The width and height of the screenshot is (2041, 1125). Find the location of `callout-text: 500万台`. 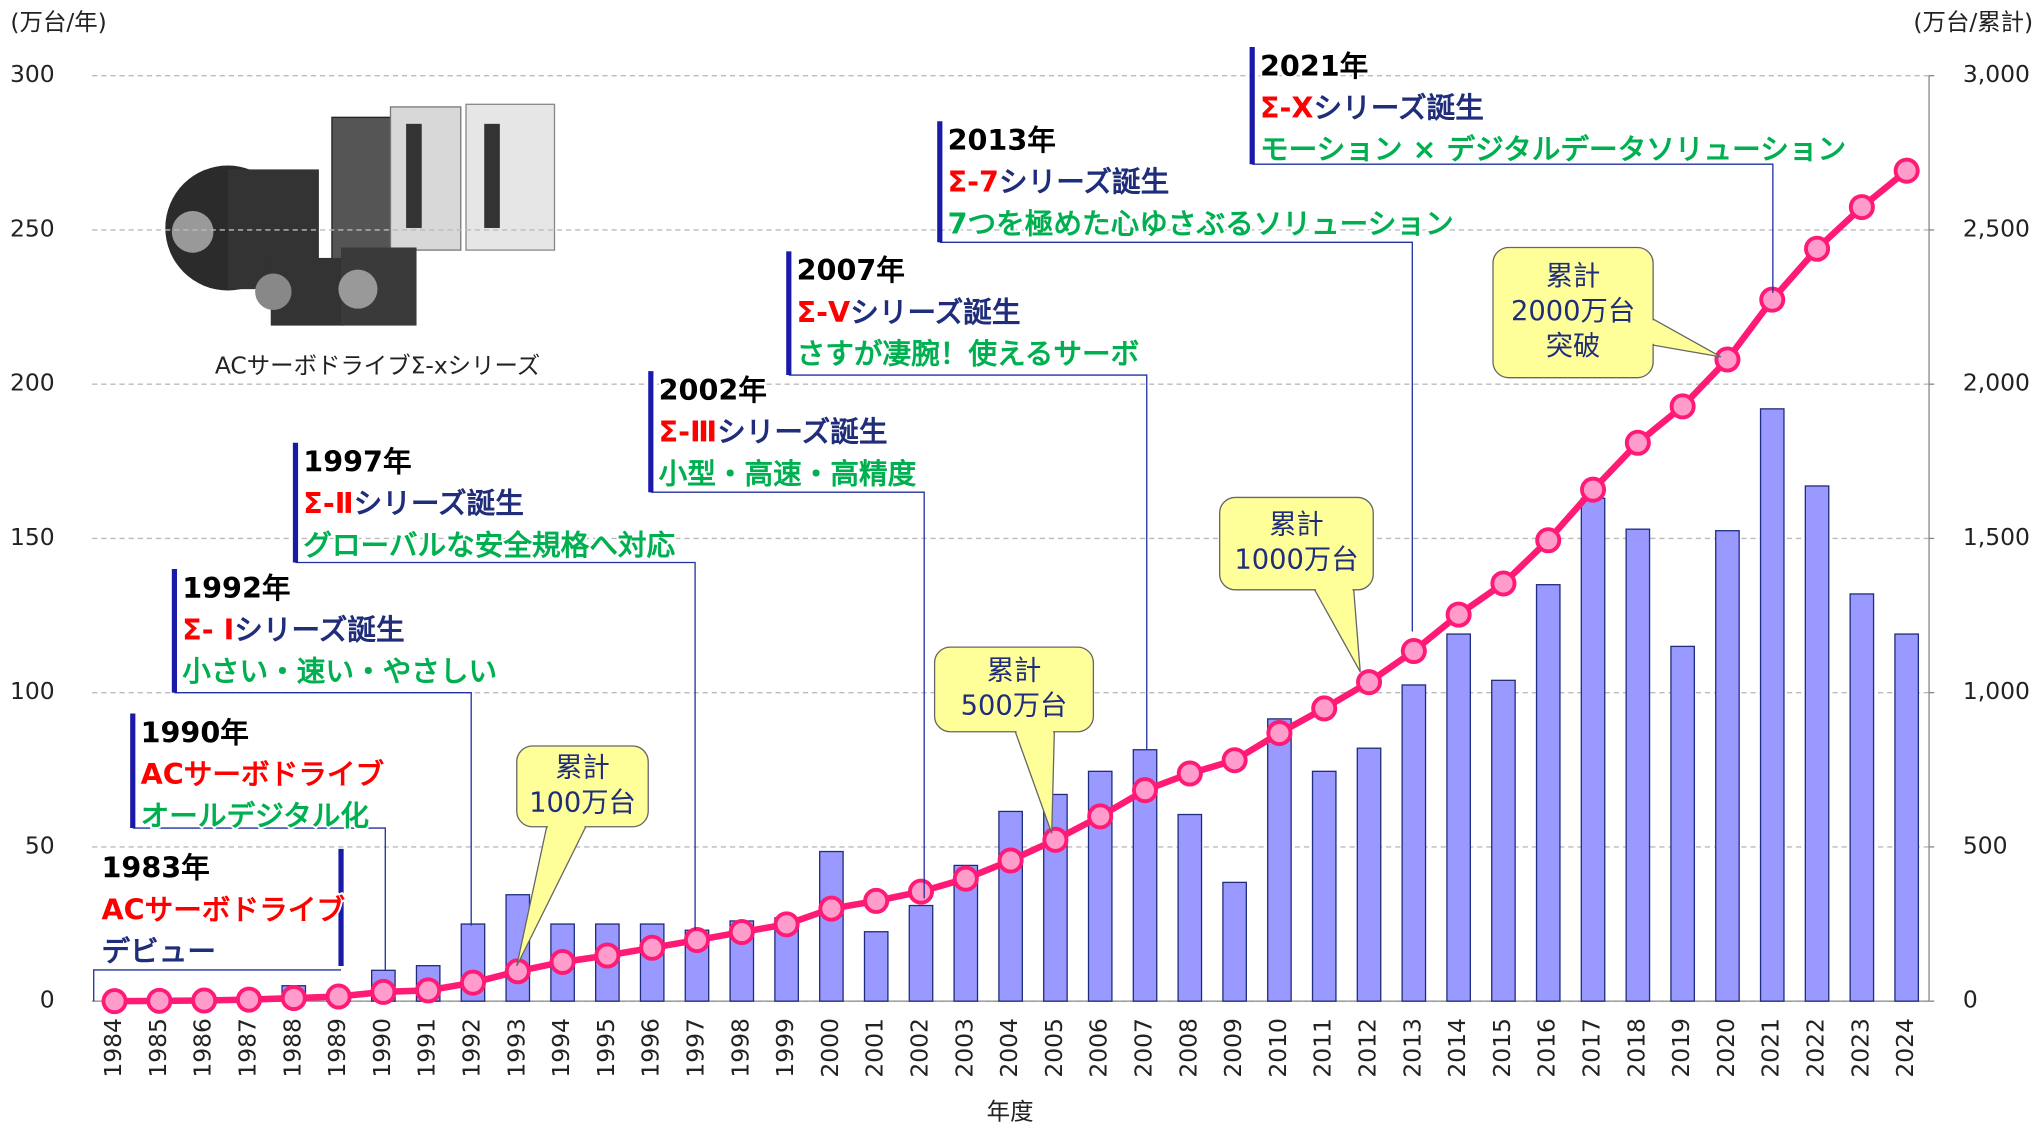

callout-text: 500万台 is located at coordinates (1014, 705).